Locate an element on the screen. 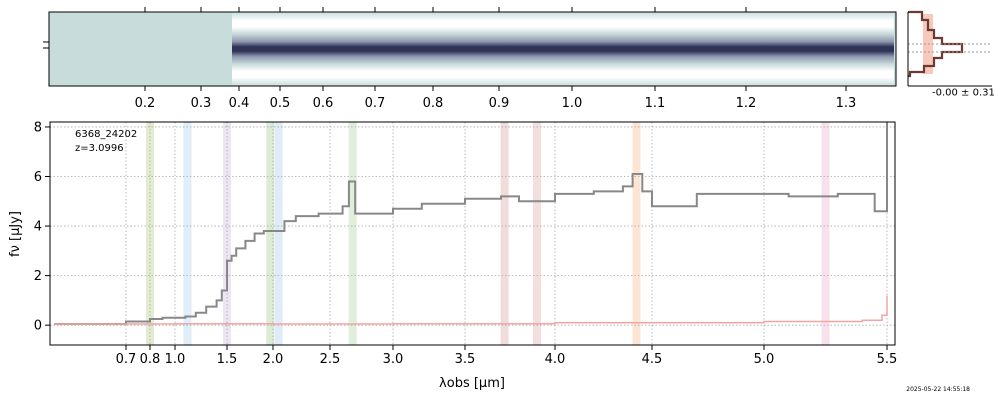 This screenshot has height=400, width=1000. spectrum-2d-xtick-label: 0.8 is located at coordinates (433, 103).